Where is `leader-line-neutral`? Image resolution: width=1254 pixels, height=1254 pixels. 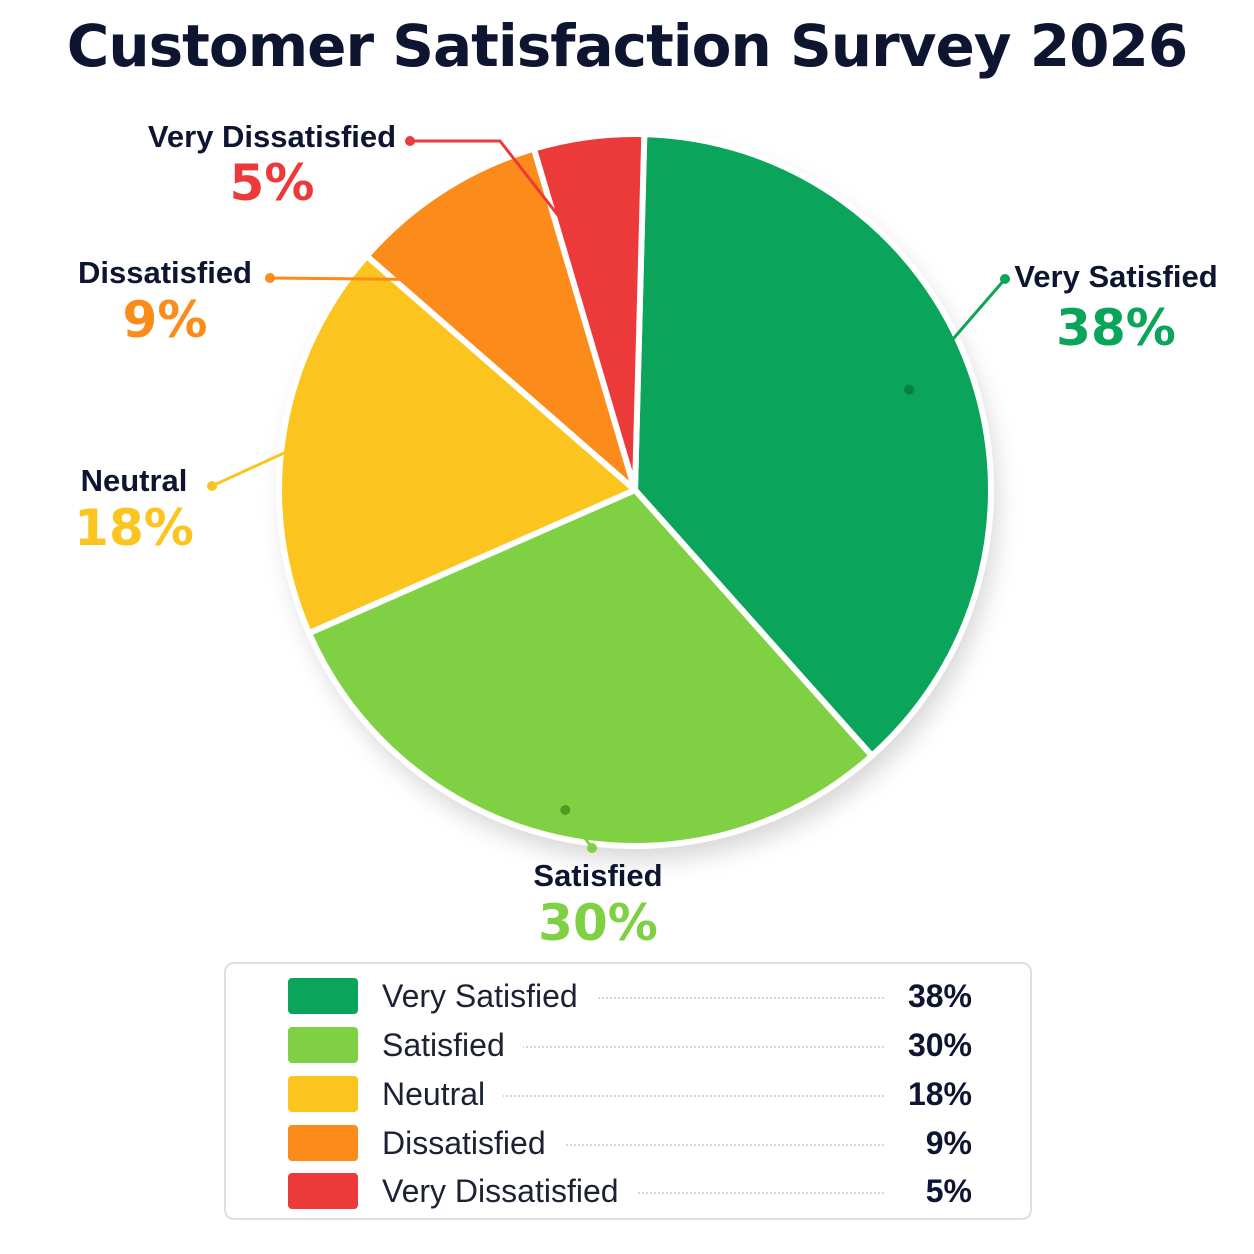 leader-line-neutral is located at coordinates (261, 463).